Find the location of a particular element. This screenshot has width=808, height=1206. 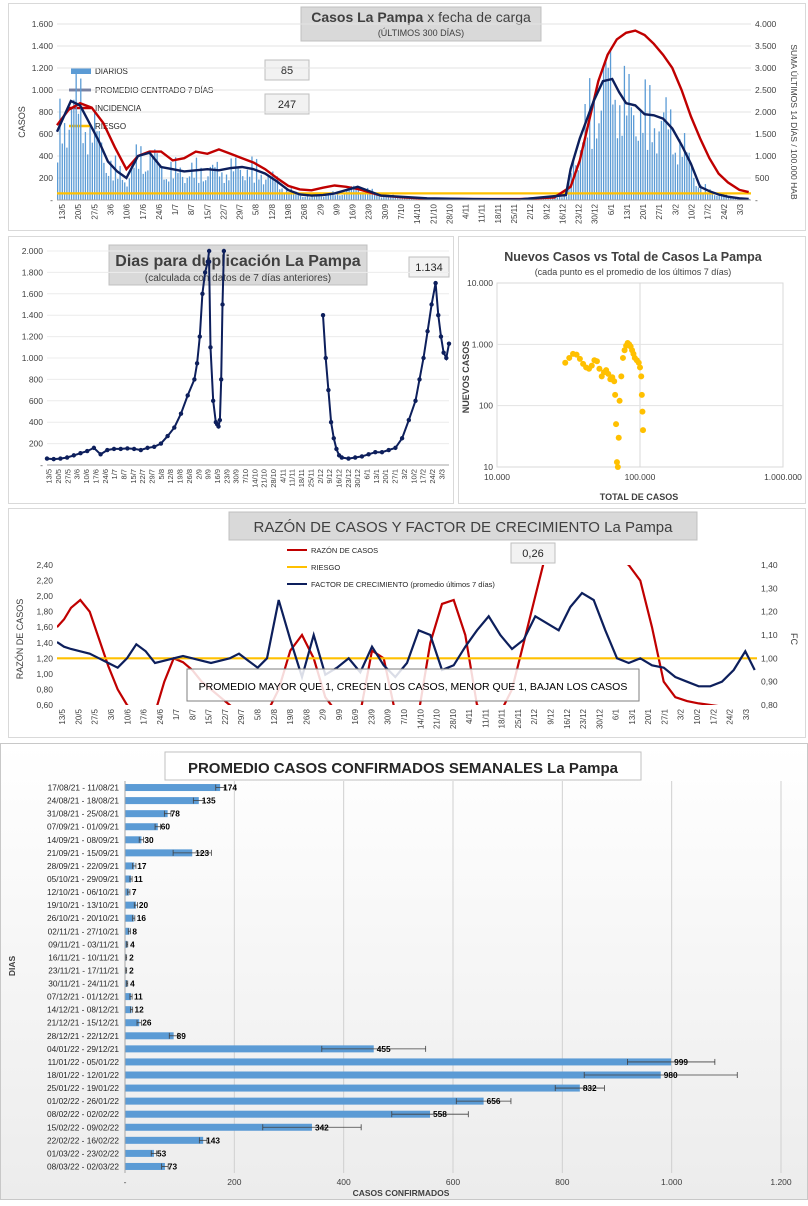

doubling-line is located at coordinates (386, 371).